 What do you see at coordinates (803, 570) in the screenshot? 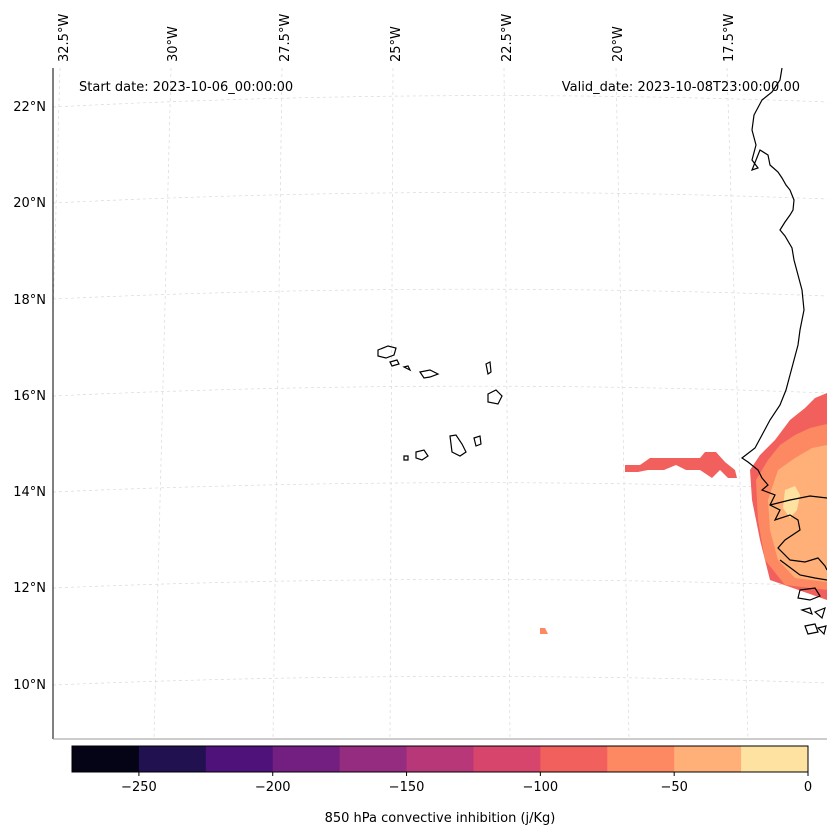
I see `coast-segment-south` at bounding box center [803, 570].